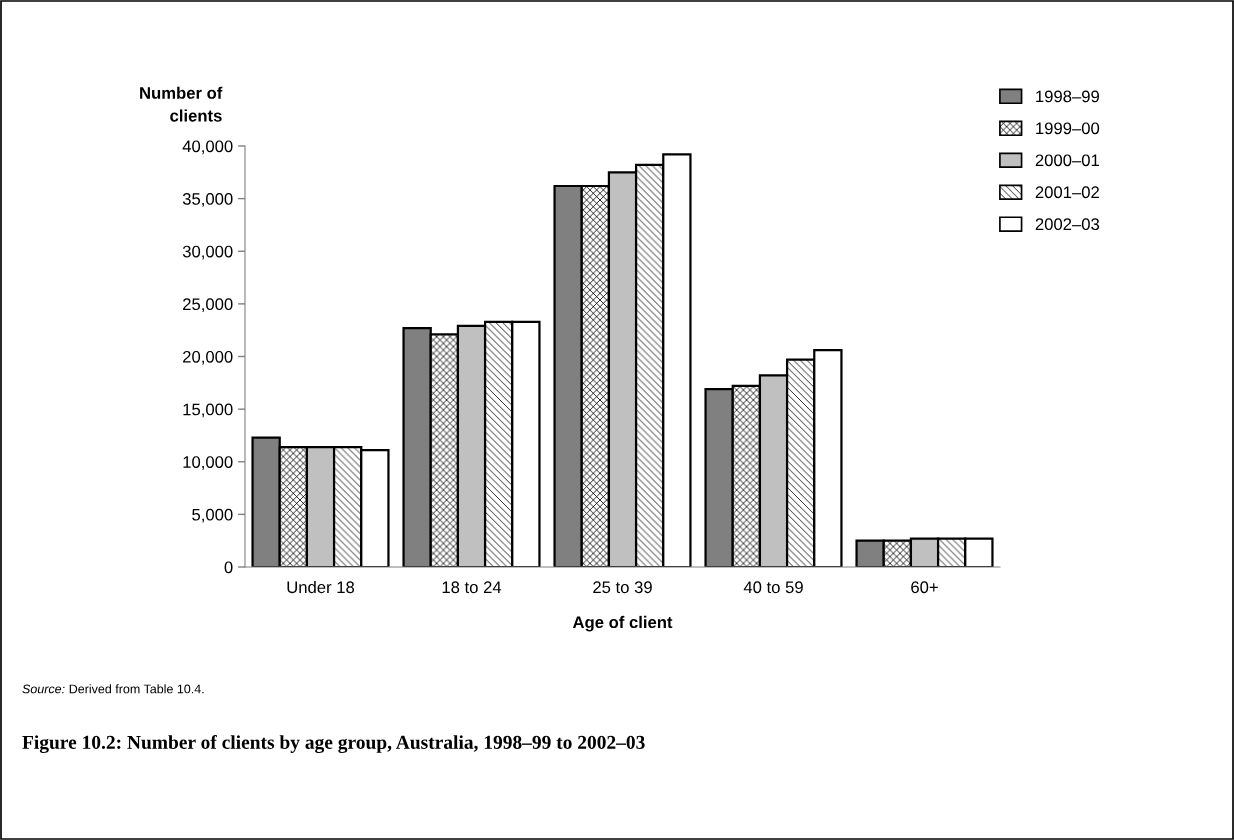 Image resolution: width=1234 pixels, height=840 pixels. I want to click on y-tick-label: 35,000, so click(207, 200).